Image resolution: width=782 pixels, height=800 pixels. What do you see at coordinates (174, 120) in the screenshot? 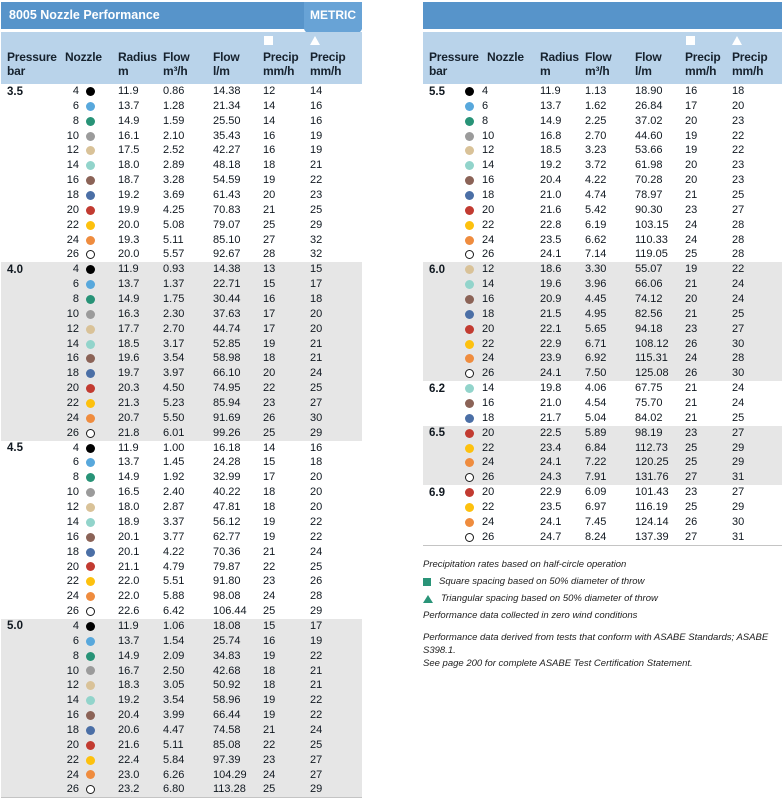
I see `cell-flow-m3h: 1.59` at bounding box center [174, 120].